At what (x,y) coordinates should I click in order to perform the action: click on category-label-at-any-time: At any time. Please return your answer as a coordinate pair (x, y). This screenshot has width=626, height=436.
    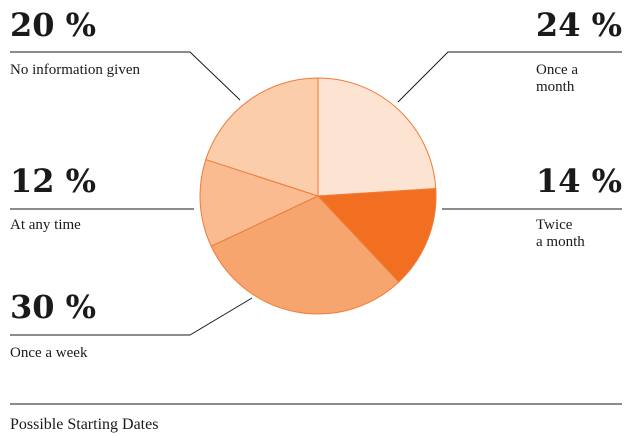
    Looking at the image, I should click on (45, 225).